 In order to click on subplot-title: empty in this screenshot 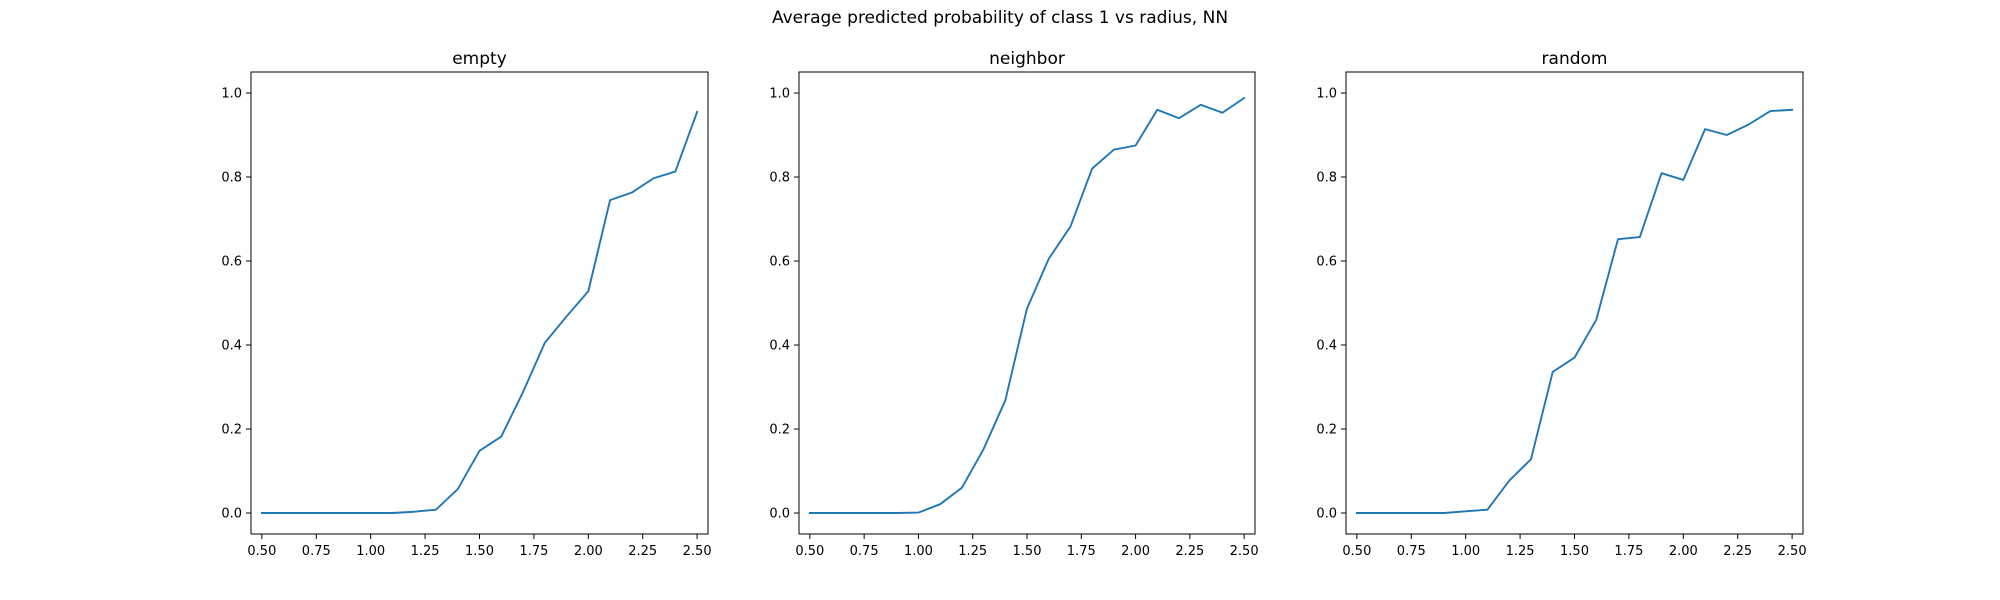, I will do `click(479, 59)`.